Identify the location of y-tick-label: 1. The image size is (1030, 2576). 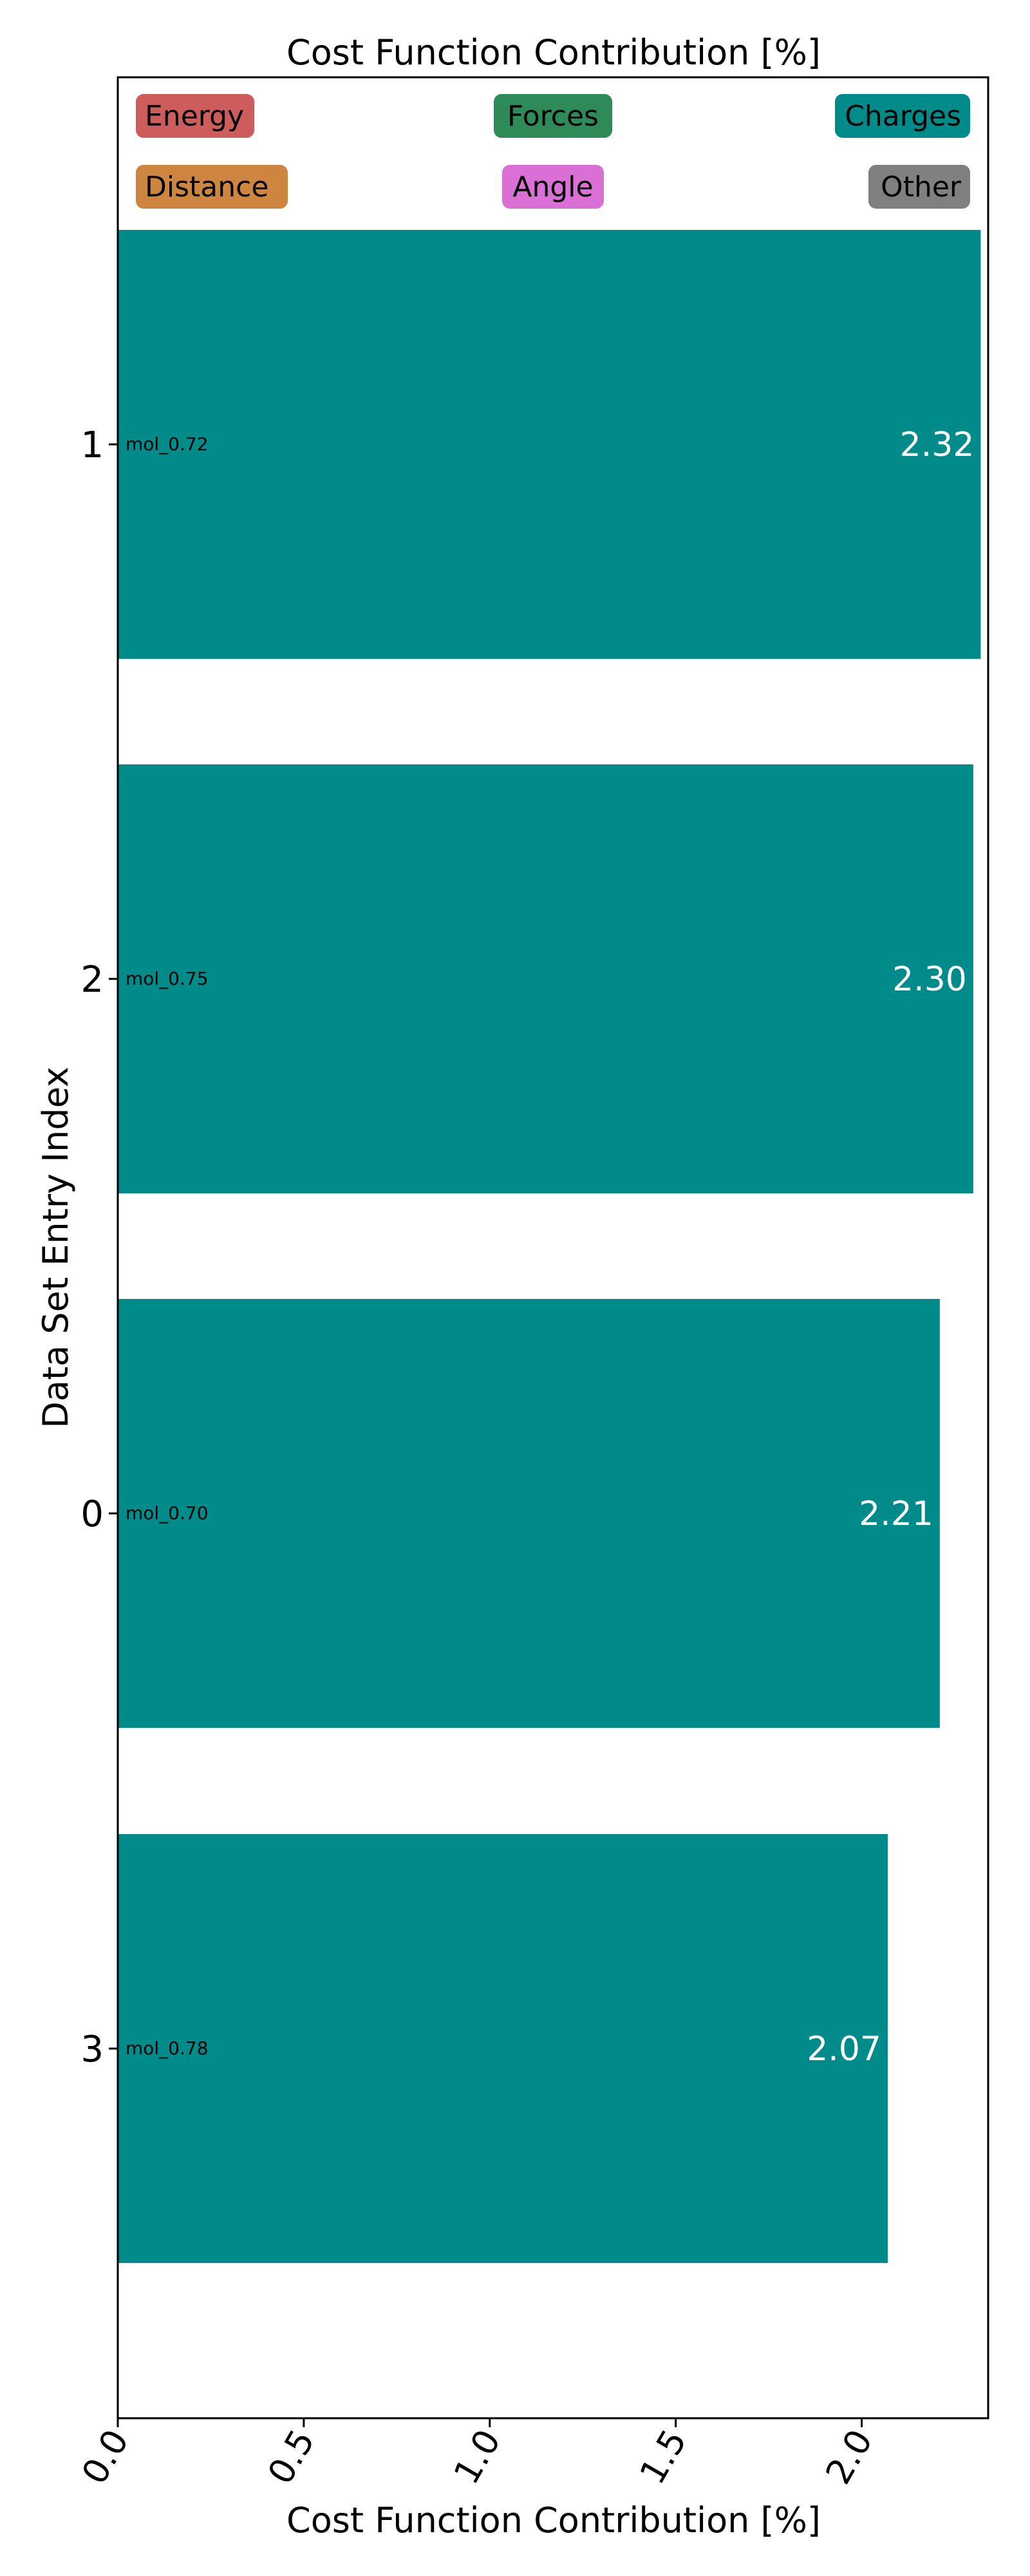
(92, 445).